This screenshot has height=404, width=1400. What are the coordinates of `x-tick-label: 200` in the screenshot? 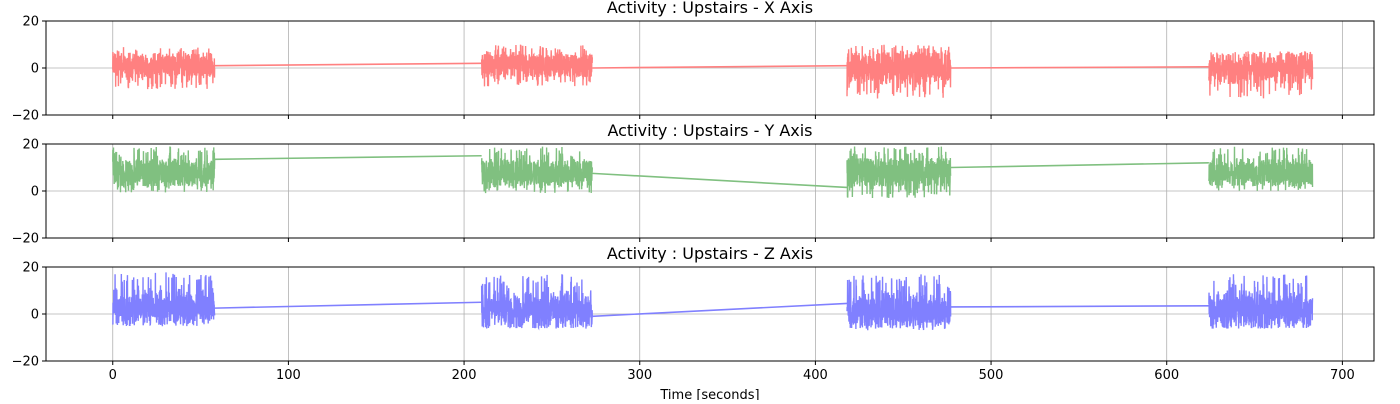 It's located at (464, 375).